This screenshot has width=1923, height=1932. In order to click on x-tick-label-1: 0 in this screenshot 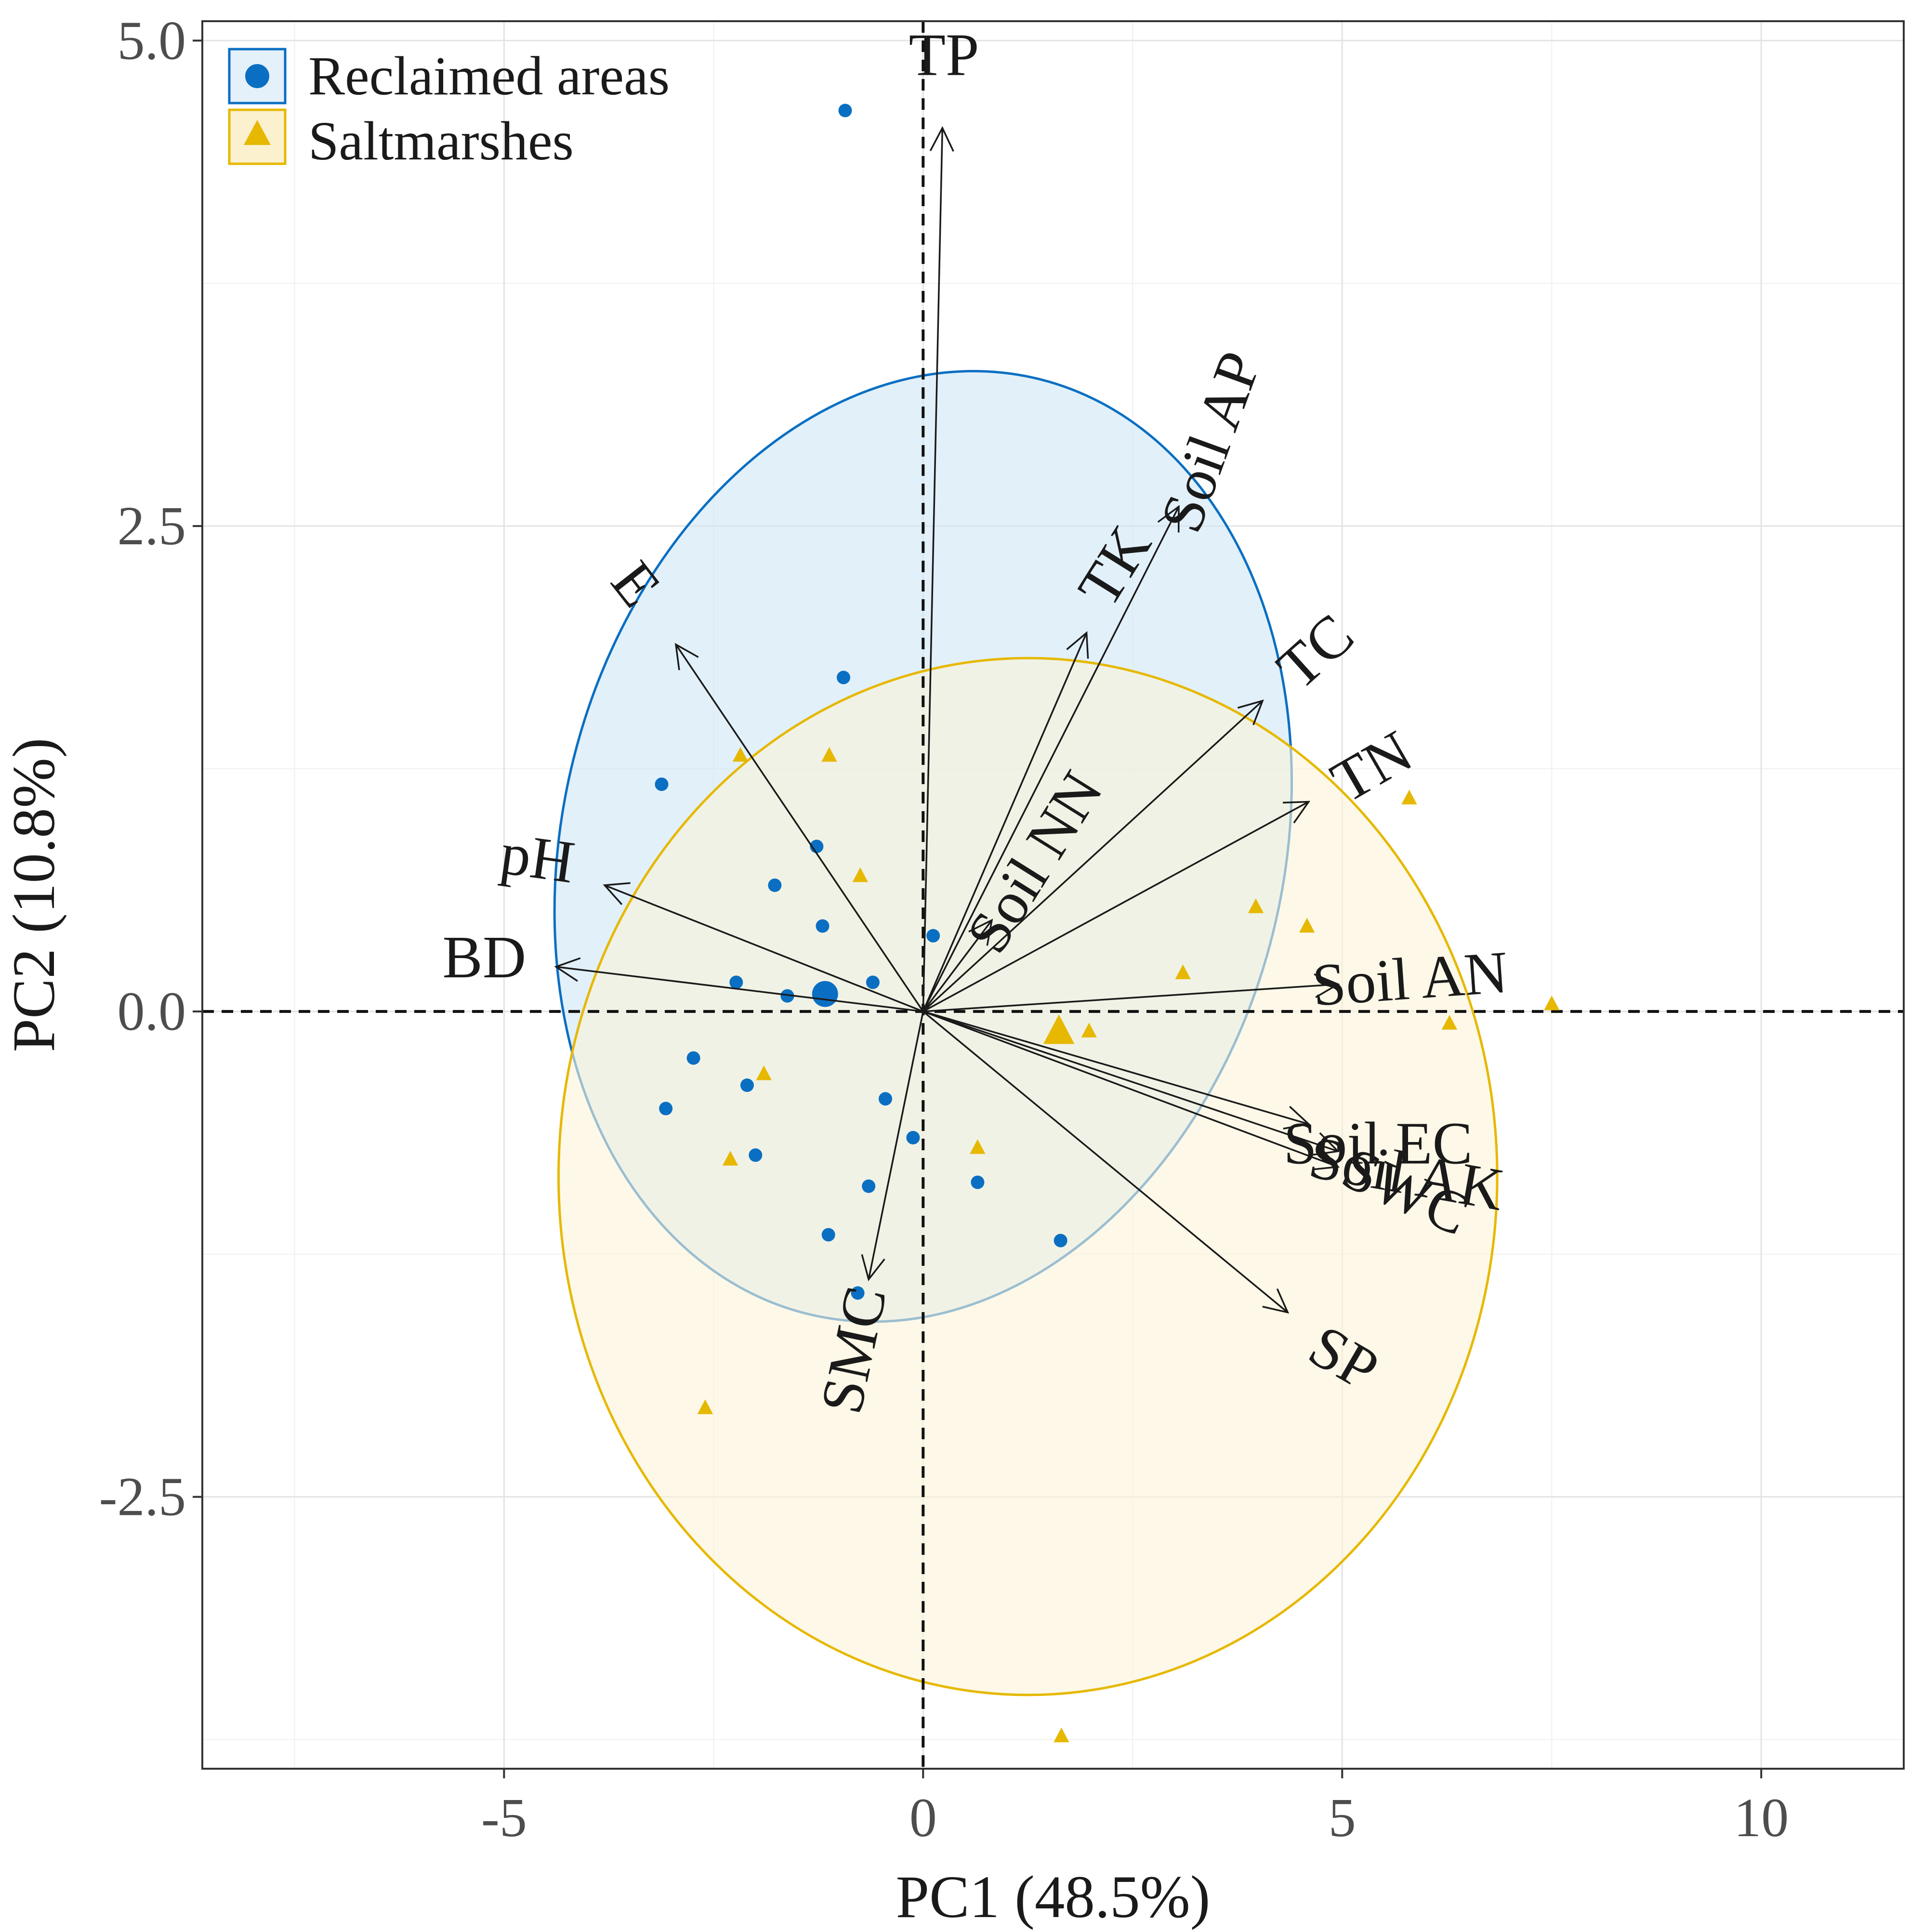, I will do `click(923, 1817)`.